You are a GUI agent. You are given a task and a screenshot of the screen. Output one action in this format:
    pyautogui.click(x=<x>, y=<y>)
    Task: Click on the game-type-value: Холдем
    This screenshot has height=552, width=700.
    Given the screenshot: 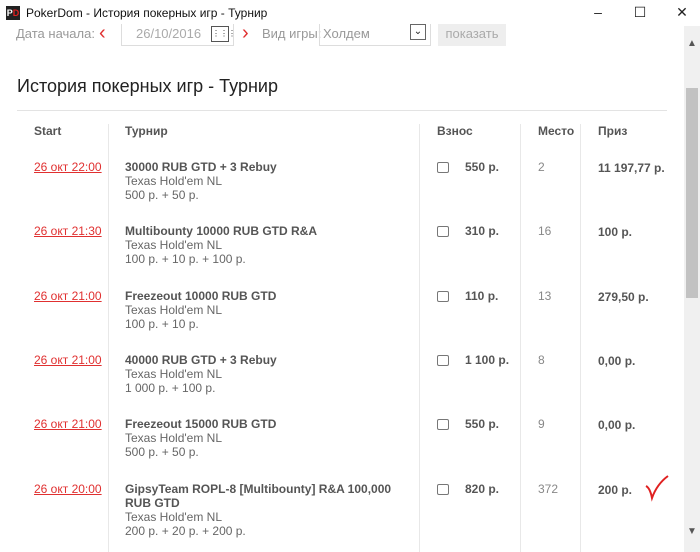 What is the action you would take?
    pyautogui.click(x=346, y=33)
    